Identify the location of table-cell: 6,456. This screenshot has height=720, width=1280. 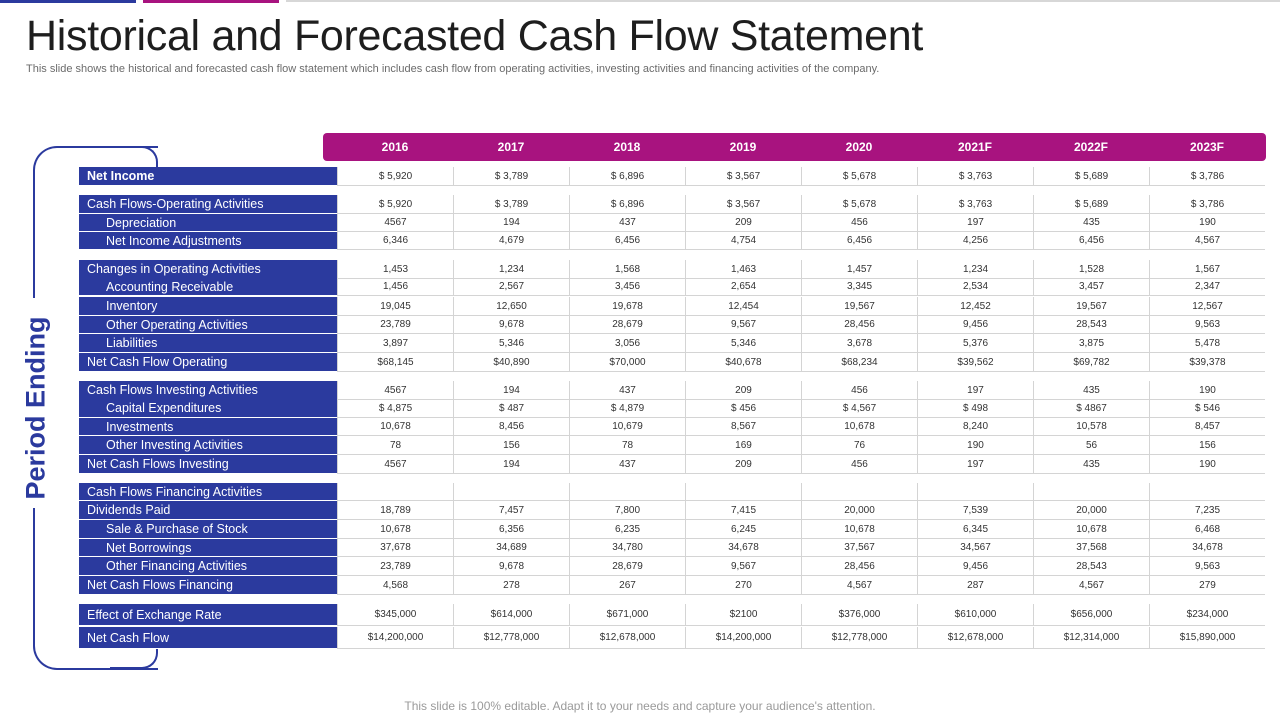
(859, 241).